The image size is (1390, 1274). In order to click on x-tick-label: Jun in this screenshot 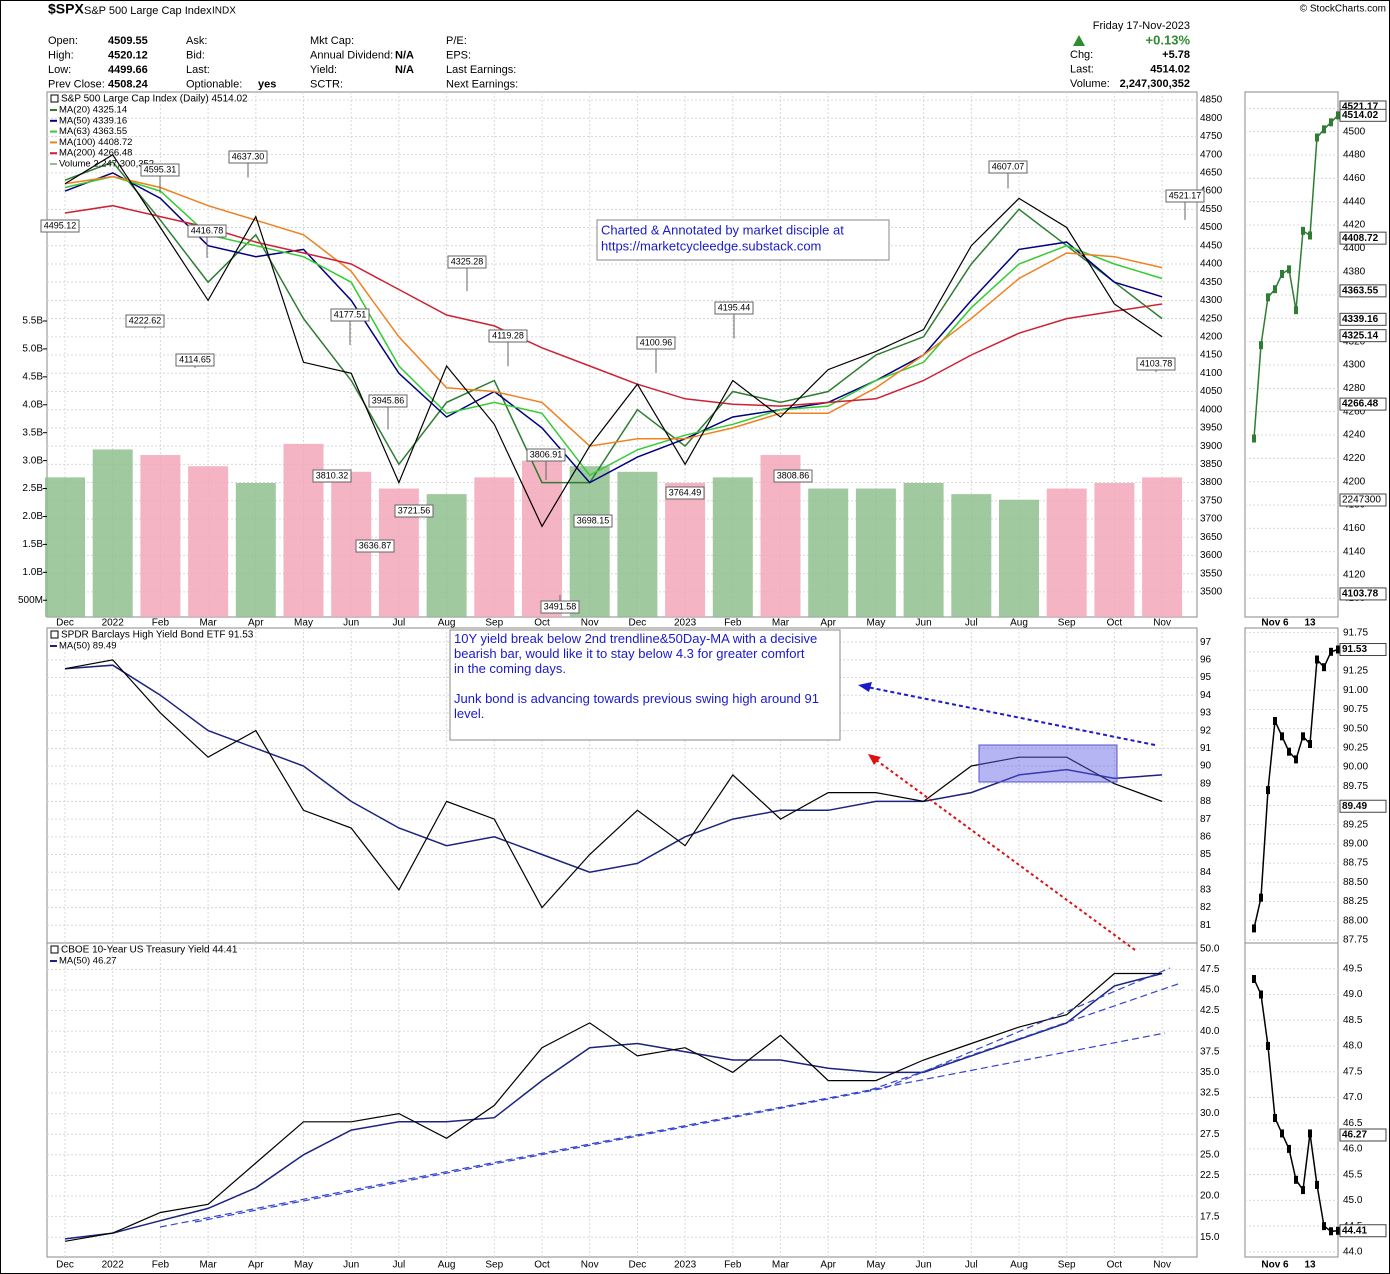, I will do `click(924, 1265)`.